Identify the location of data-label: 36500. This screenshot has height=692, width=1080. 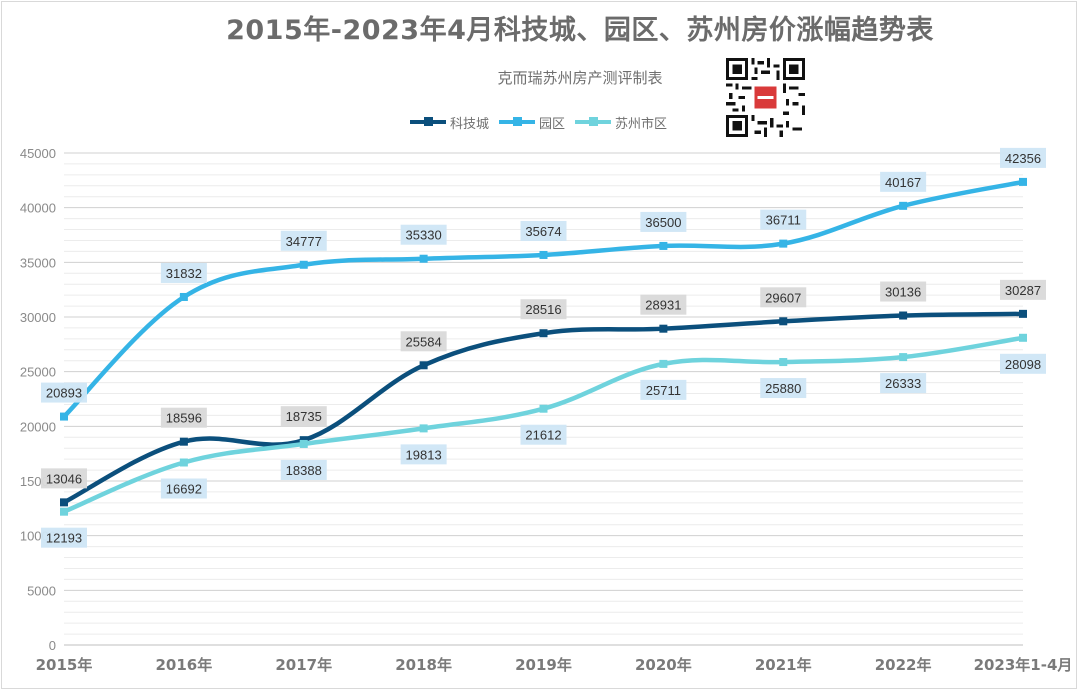
(663, 222).